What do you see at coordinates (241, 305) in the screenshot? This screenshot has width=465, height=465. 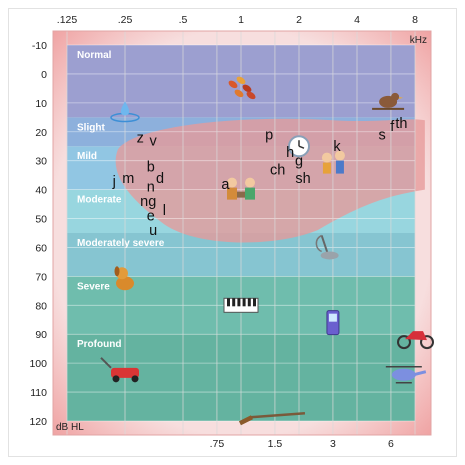 I see `piano-icon` at bounding box center [241, 305].